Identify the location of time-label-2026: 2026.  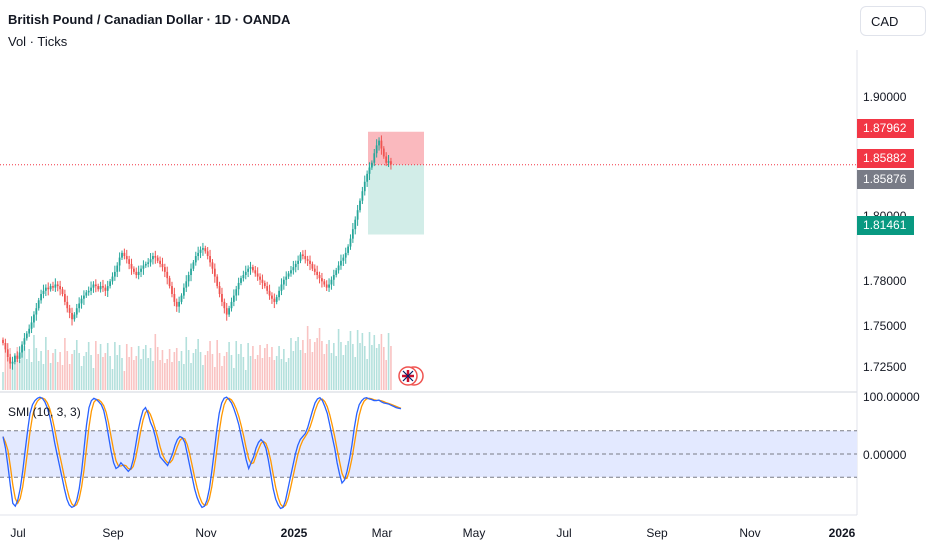
(842, 533).